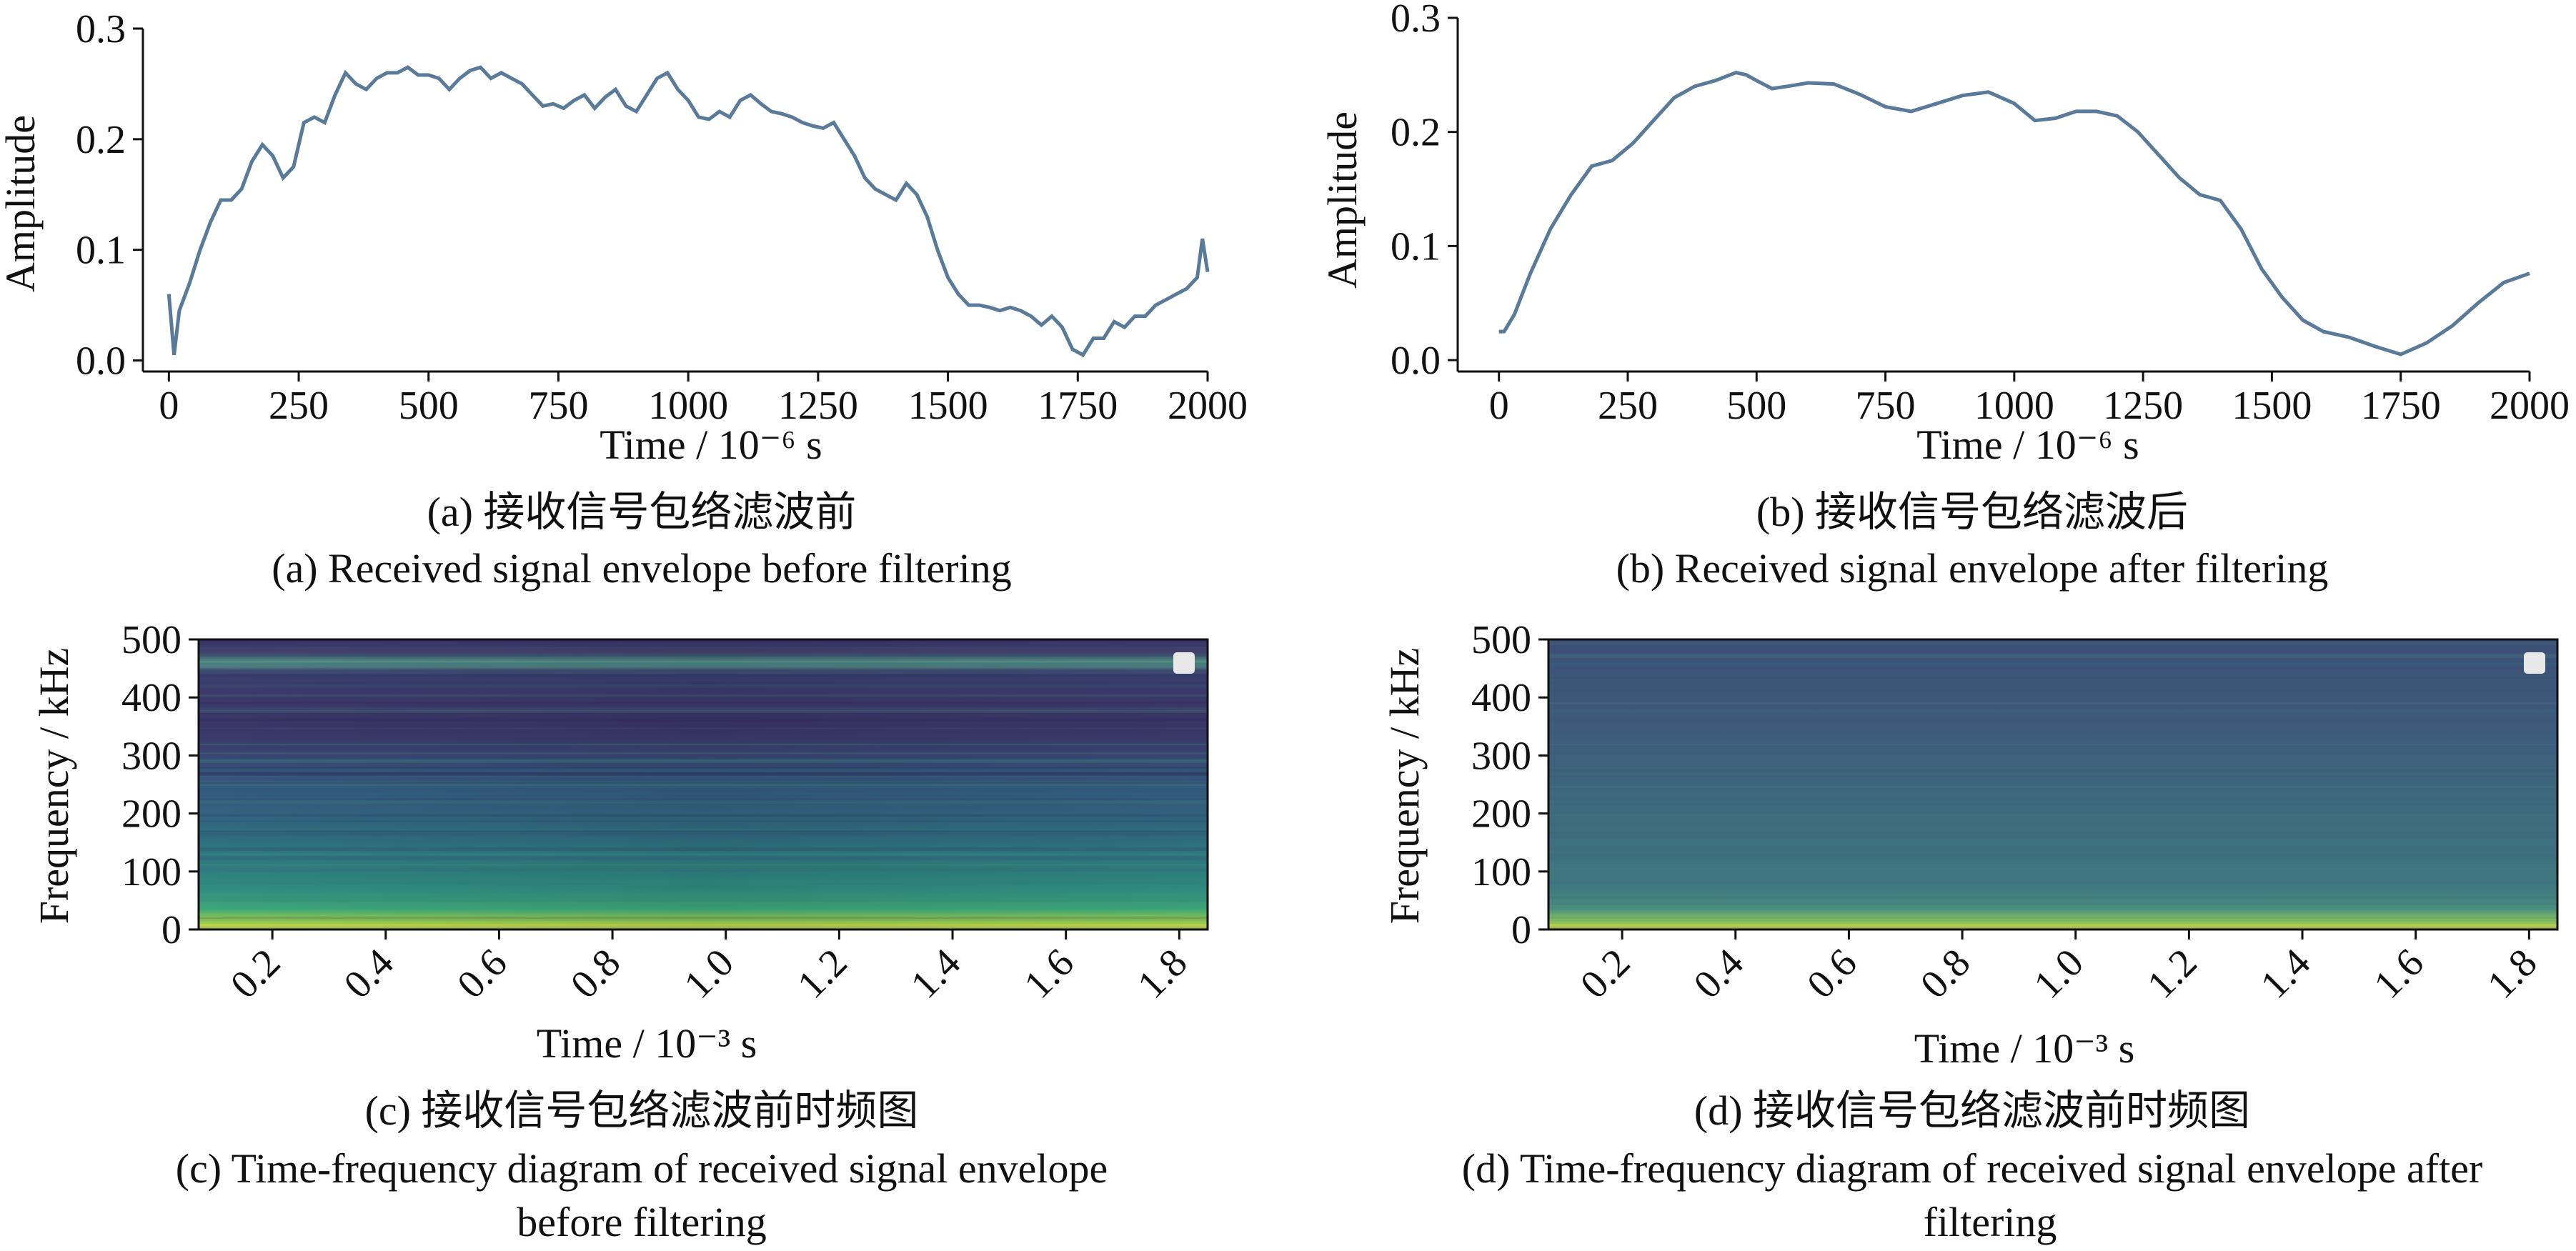 This screenshot has width=2576, height=1251. What do you see at coordinates (1049, 973) in the screenshot?
I see `x-tick-label: 1.6` at bounding box center [1049, 973].